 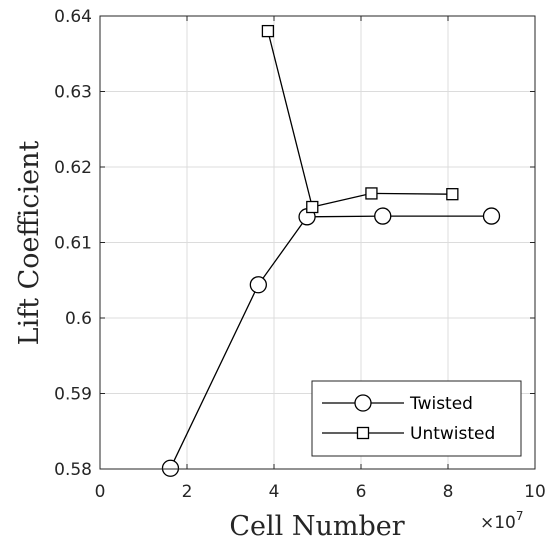 I want to click on x-tick-label: 6, so click(x=361, y=492).